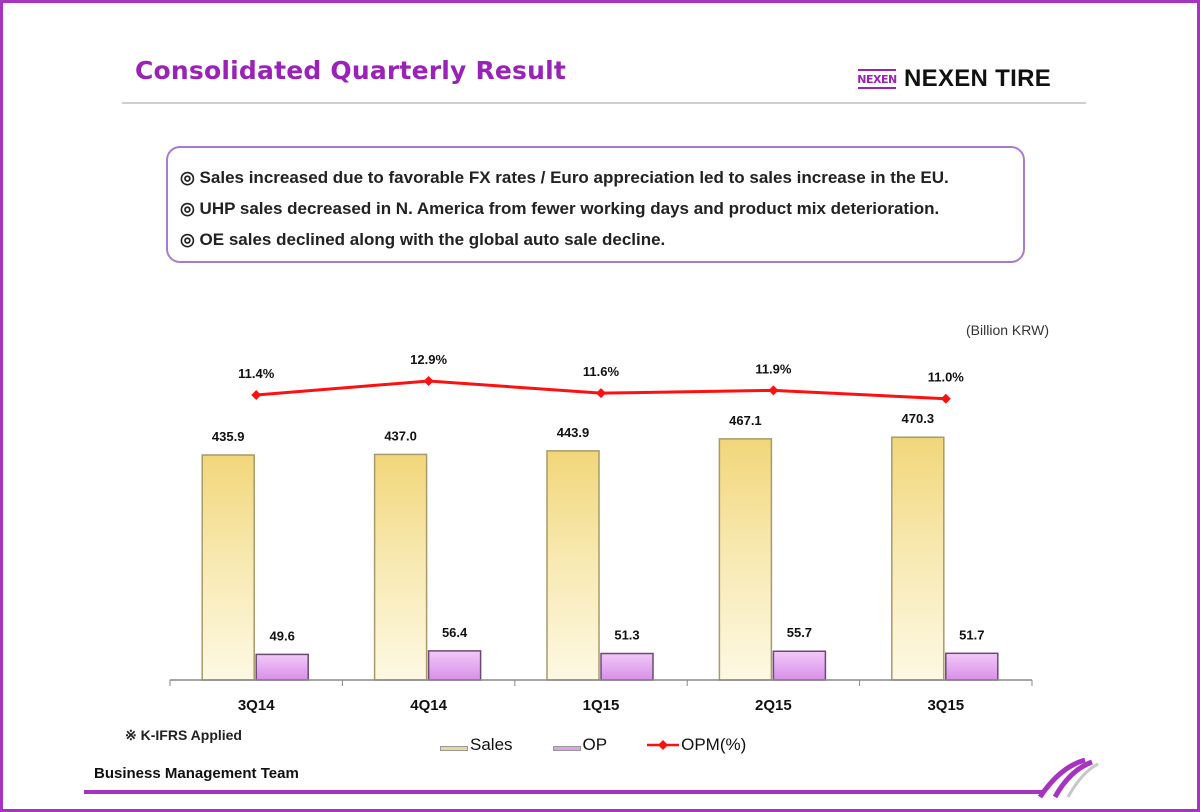 The height and width of the screenshot is (812, 1200). Describe the element at coordinates (601, 705) in the screenshot. I see `category-label: 1Q15` at that location.